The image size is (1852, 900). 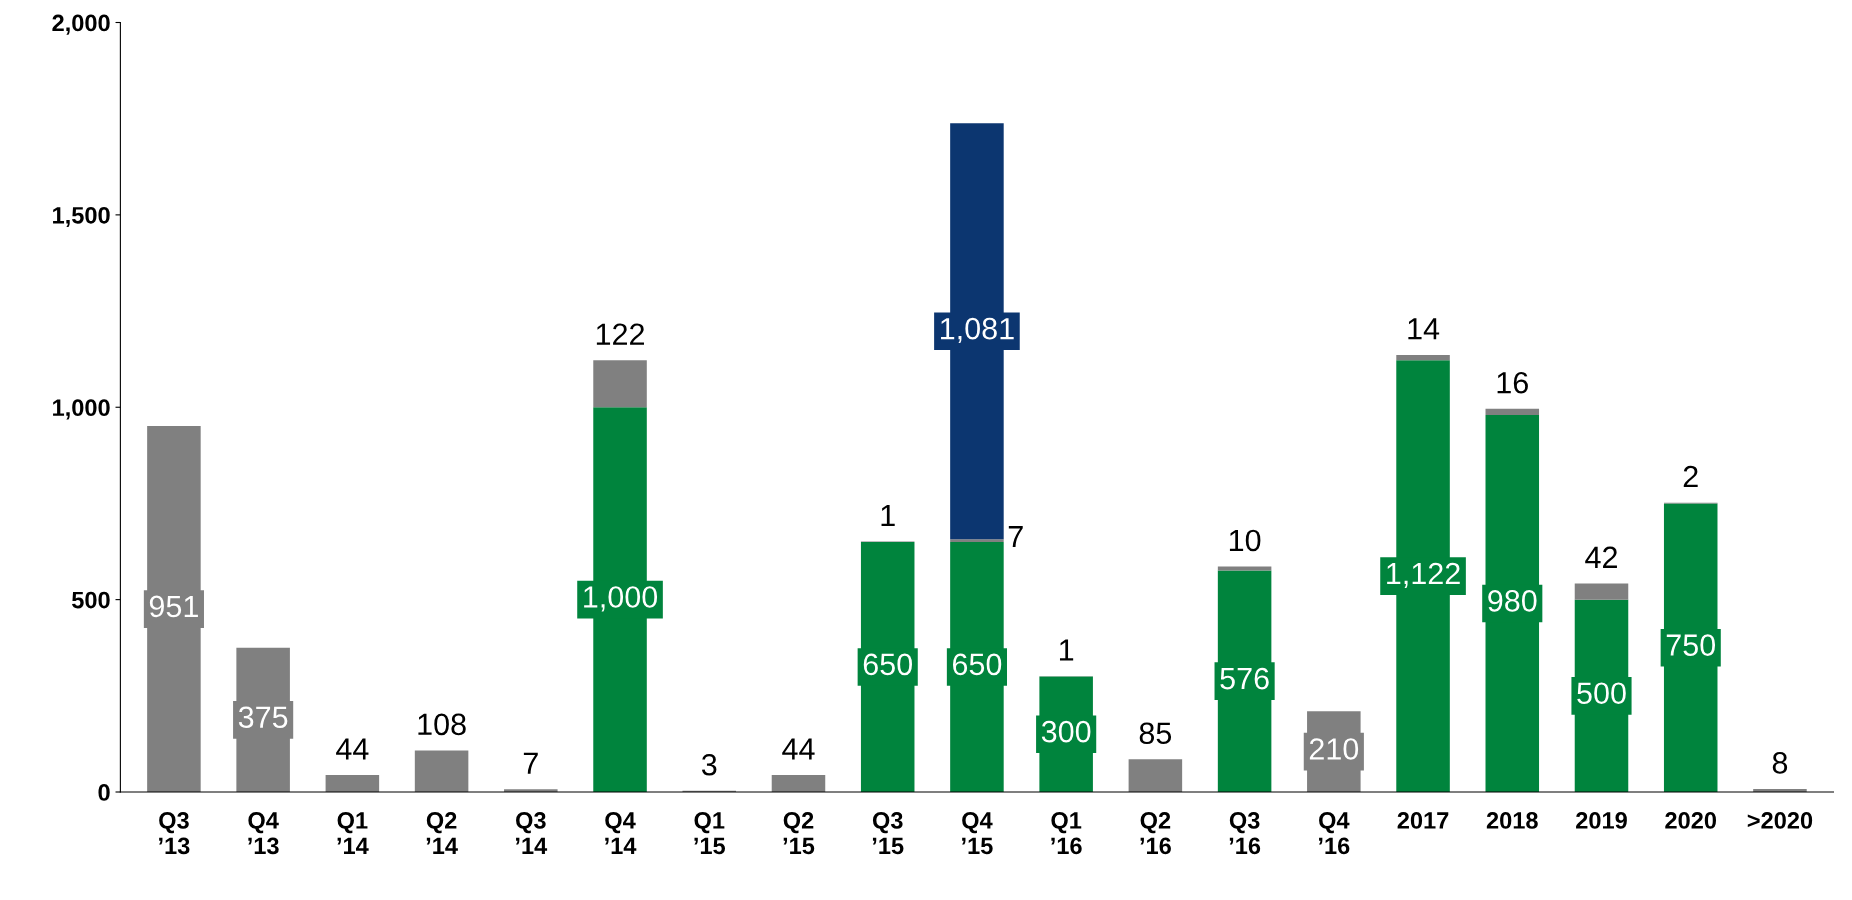 What do you see at coordinates (1334, 833) in the screenshot?
I see `x-tick-label: Q4 ’16` at bounding box center [1334, 833].